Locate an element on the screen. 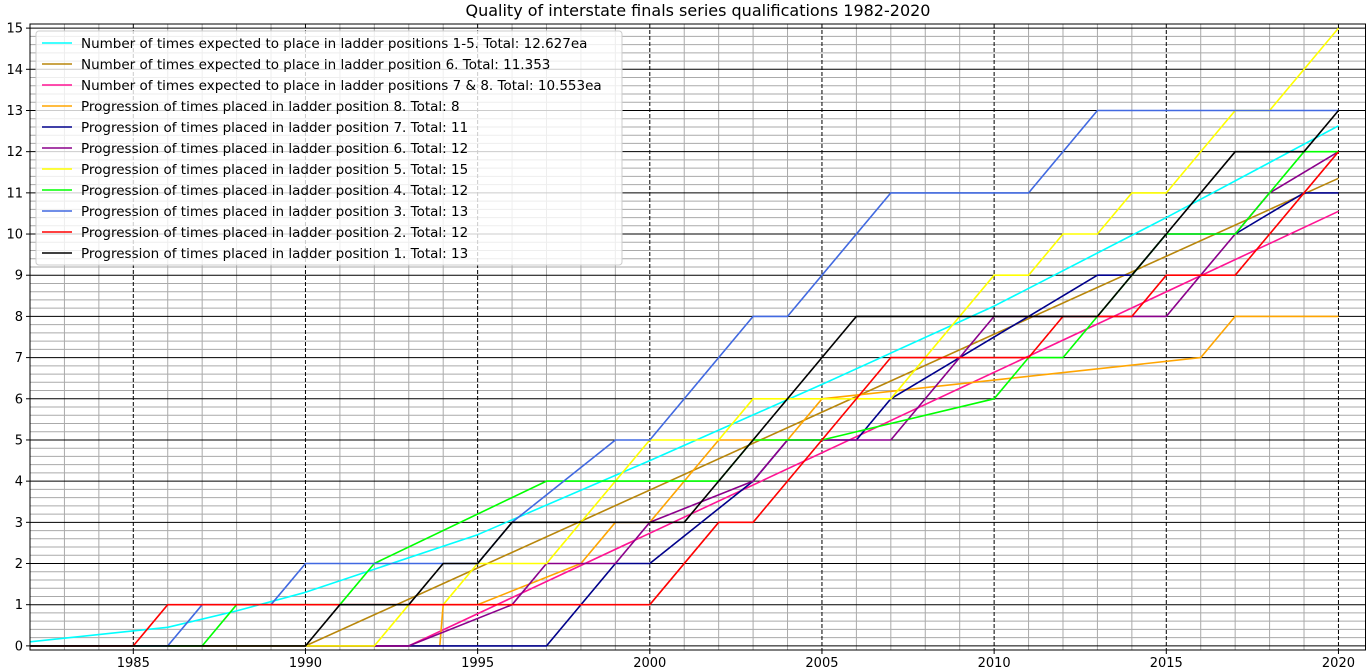 The height and width of the screenshot is (671, 1366). x-tick-label: 2000 is located at coordinates (649, 663).